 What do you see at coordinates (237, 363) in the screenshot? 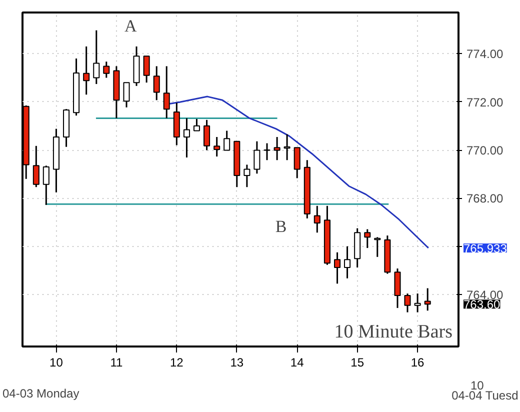
I see `x-tick-label: 13` at bounding box center [237, 363].